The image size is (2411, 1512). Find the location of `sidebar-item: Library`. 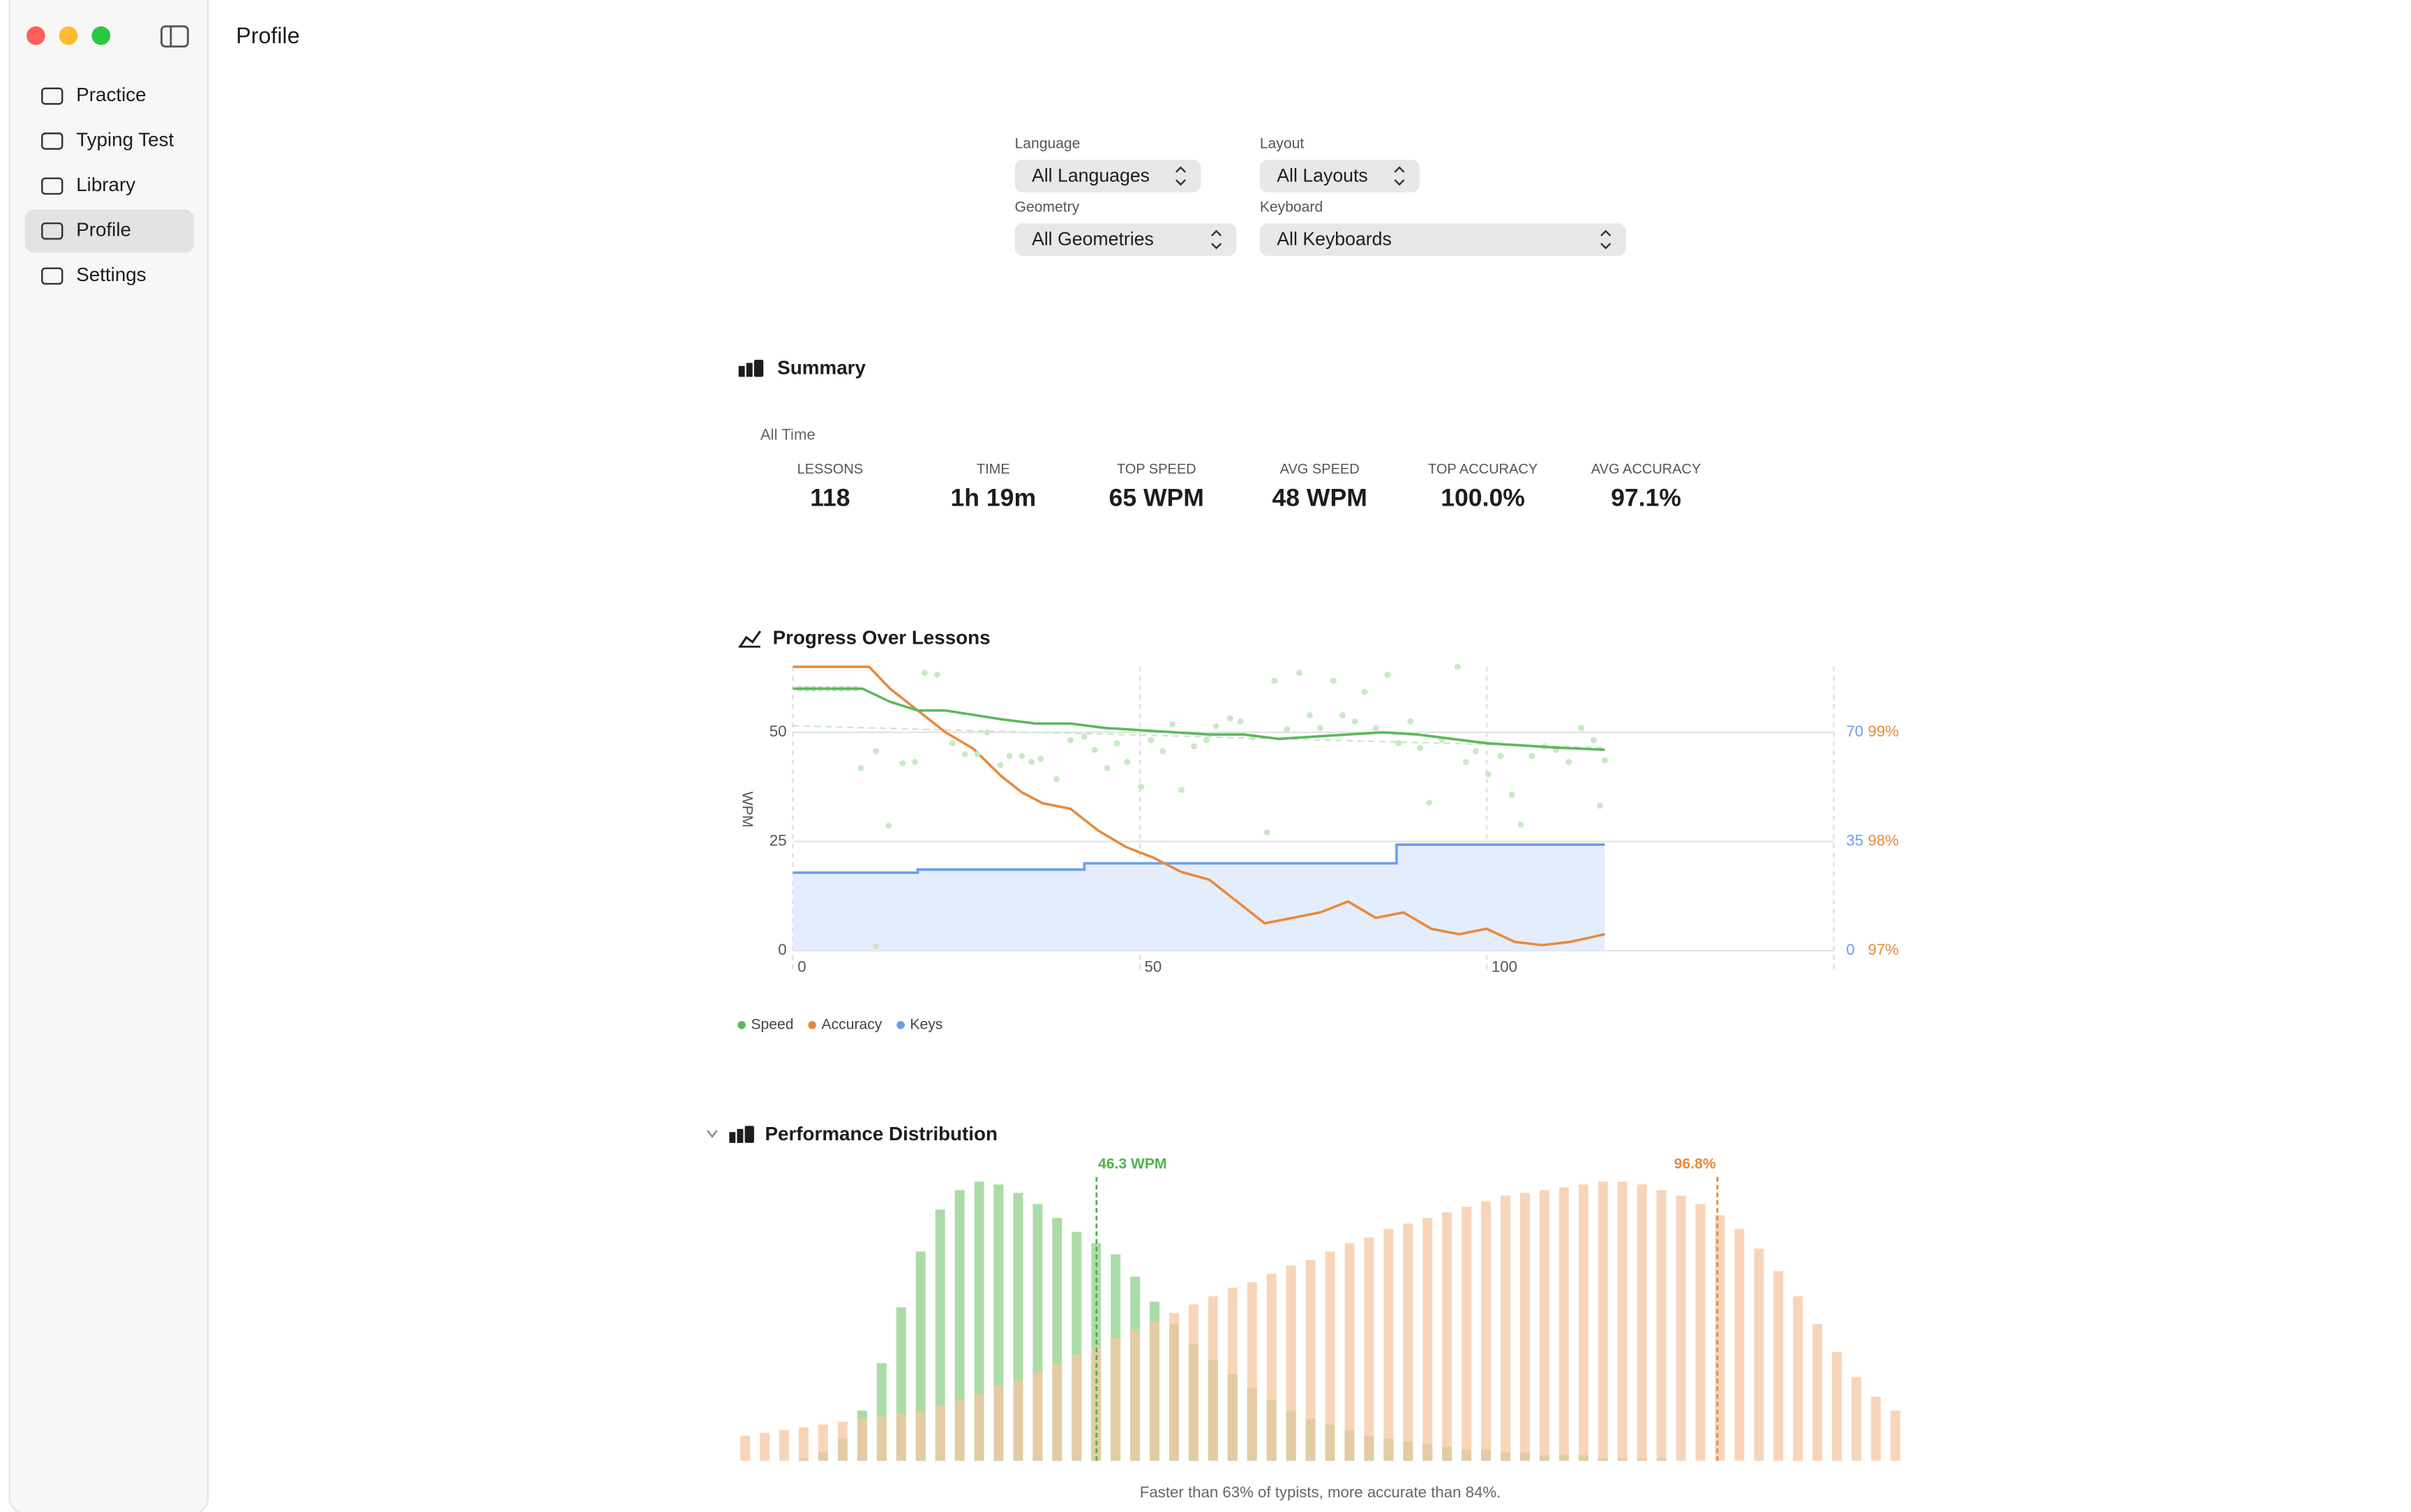

sidebar-item: Library is located at coordinates (88, 184).